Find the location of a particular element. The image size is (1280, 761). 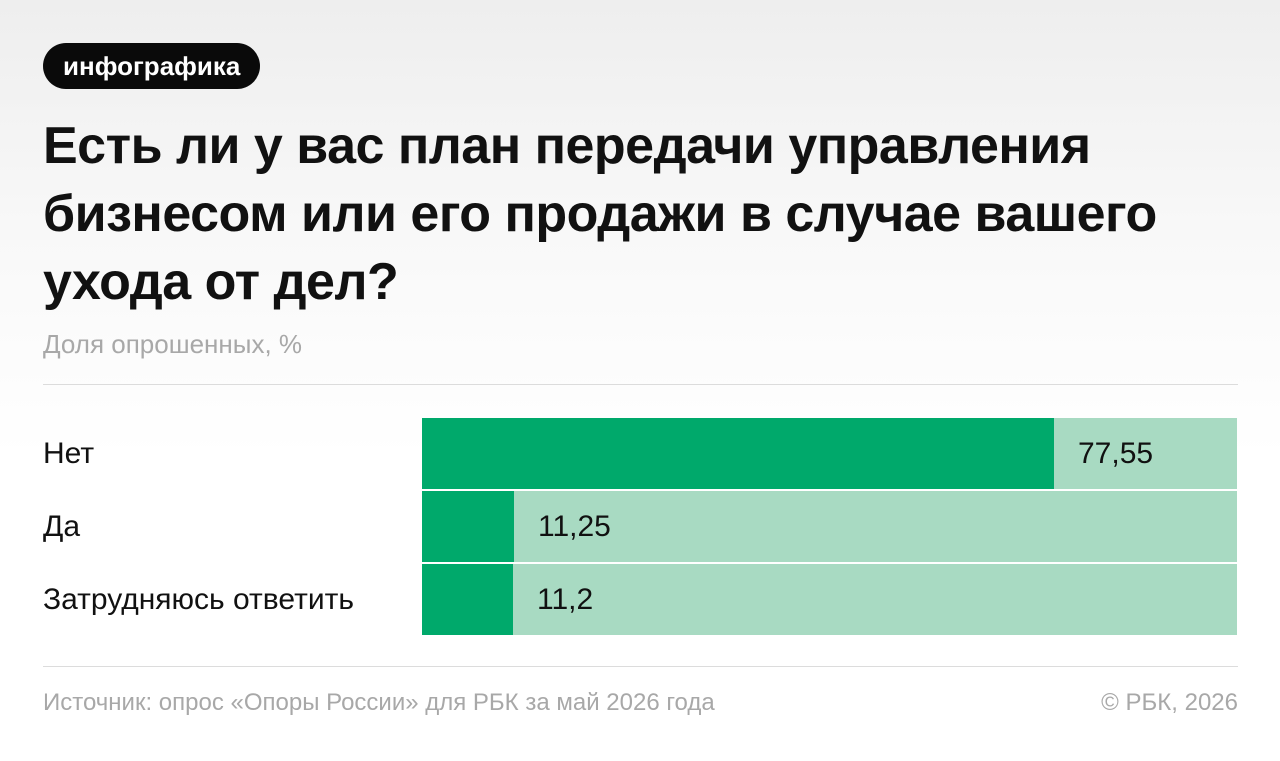

category-label: Нет is located at coordinates (69, 453).